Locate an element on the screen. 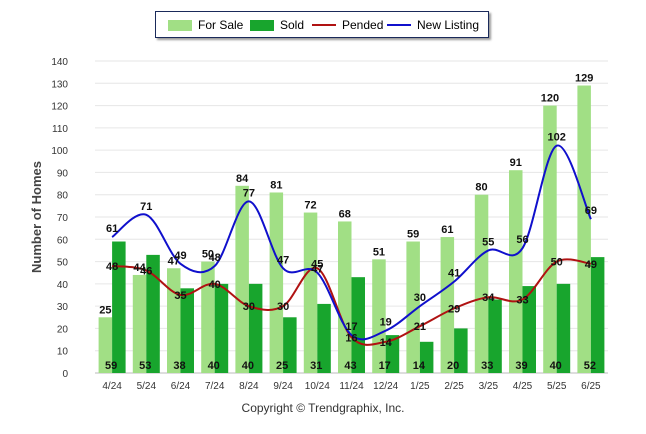 This screenshot has height=434, width=646. y-tick-label: 90 is located at coordinates (63, 173).